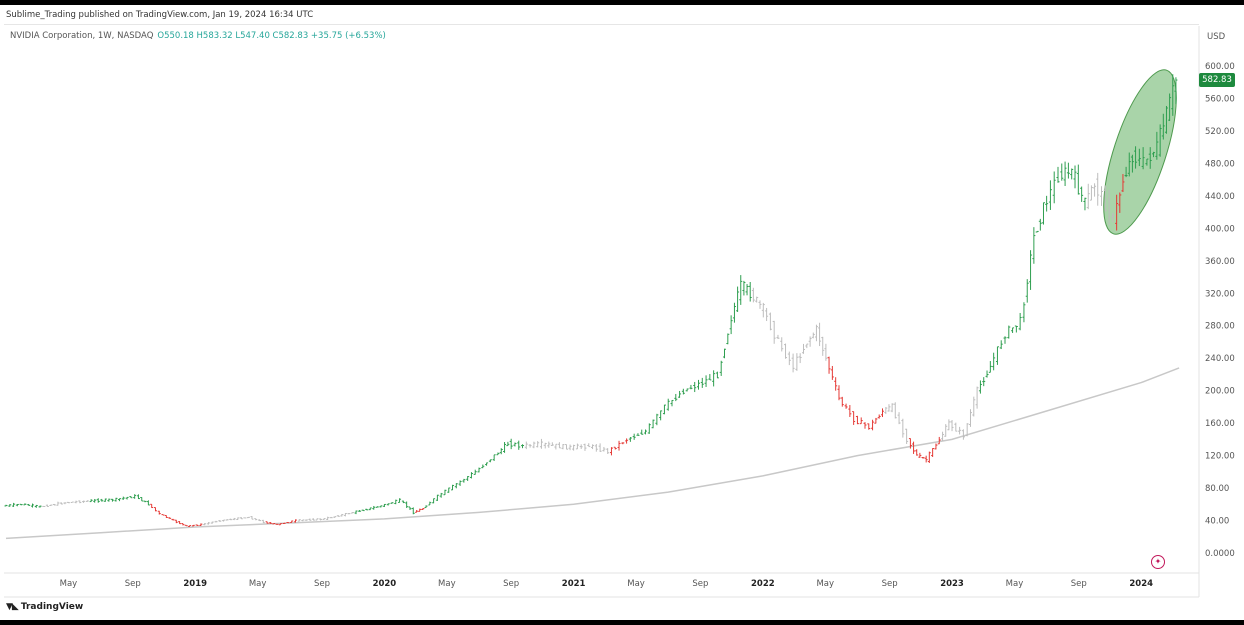 This screenshot has width=1244, height=625. What do you see at coordinates (1217, 80) in the screenshot?
I see `last-price-tag: 582.83` at bounding box center [1217, 80].